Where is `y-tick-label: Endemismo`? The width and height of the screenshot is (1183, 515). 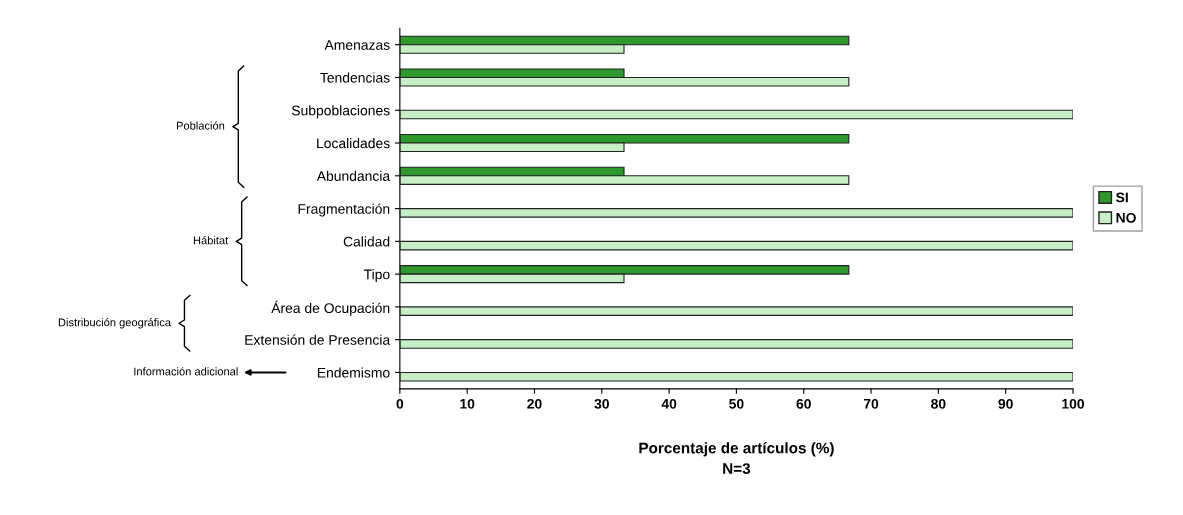 y-tick-label: Endemismo is located at coordinates (353, 372).